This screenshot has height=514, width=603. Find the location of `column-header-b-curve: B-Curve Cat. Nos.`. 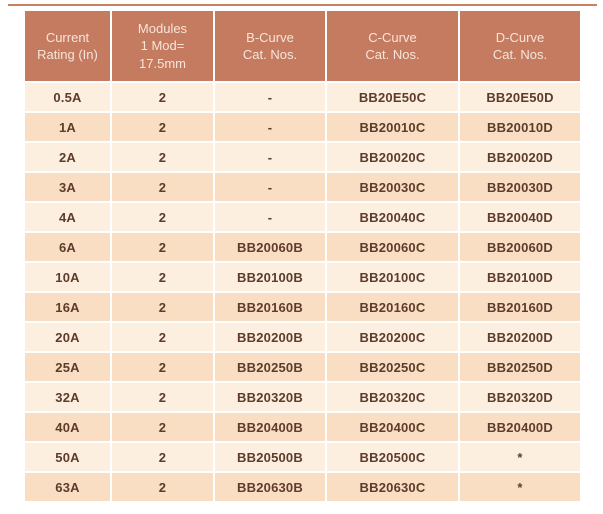

column-header-b-curve: B-Curve Cat. Nos. is located at coordinates (271, 46).